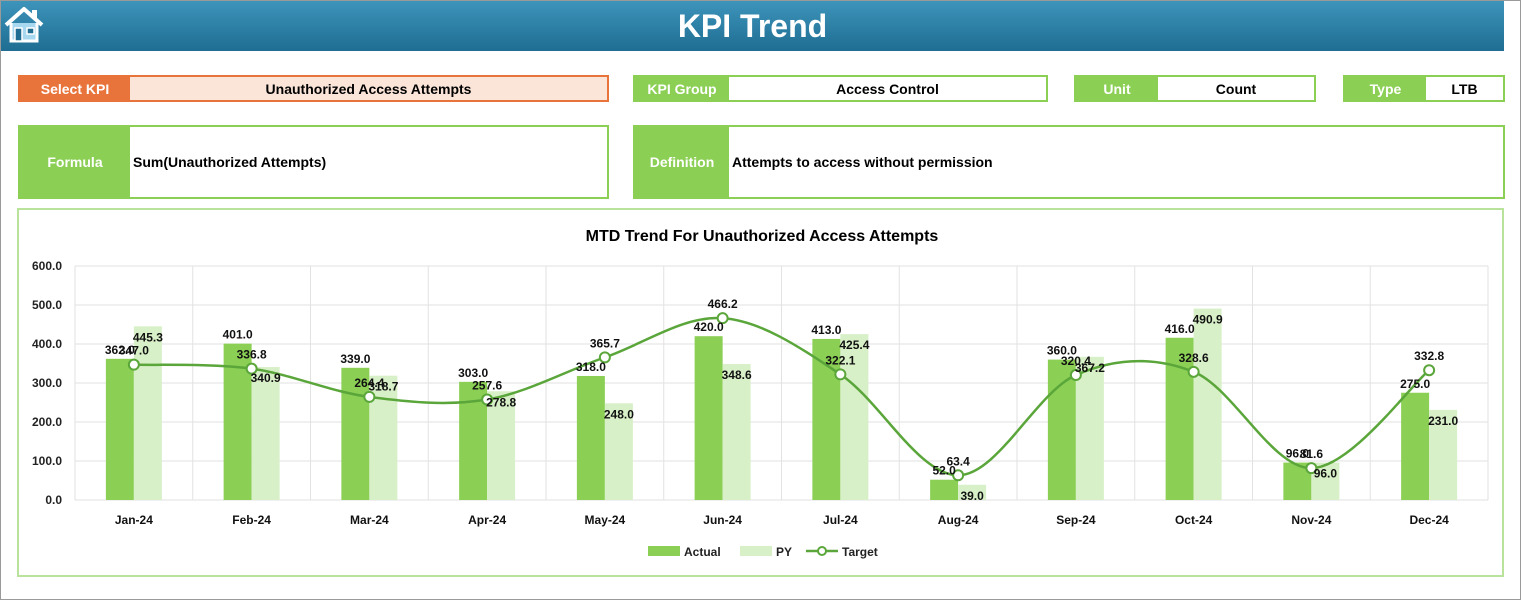 Image resolution: width=1521 pixels, height=600 pixels. Describe the element at coordinates (619, 414) in the screenshot. I see `py-data-label: 248.0` at that location.